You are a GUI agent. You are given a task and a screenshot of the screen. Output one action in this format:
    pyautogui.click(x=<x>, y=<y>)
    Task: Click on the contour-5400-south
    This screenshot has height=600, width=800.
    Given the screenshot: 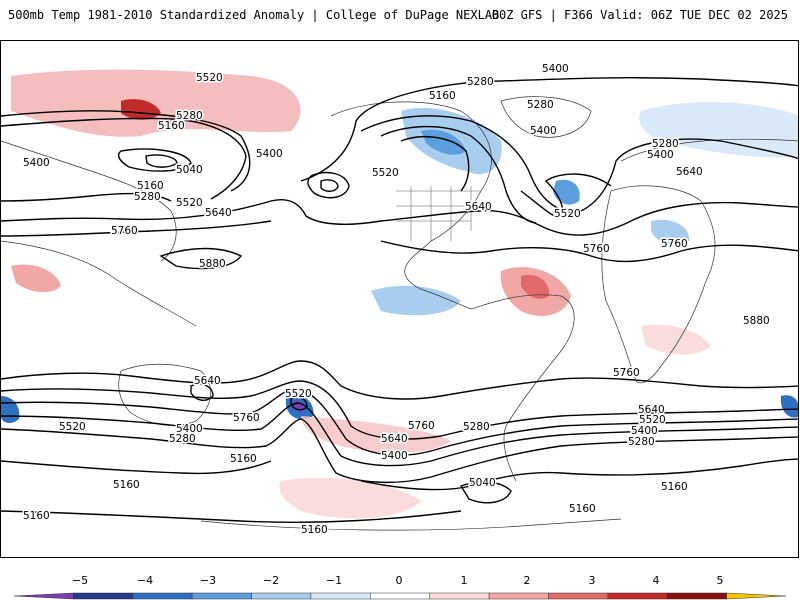 What is the action you would take?
    pyautogui.click(x=399, y=434)
    